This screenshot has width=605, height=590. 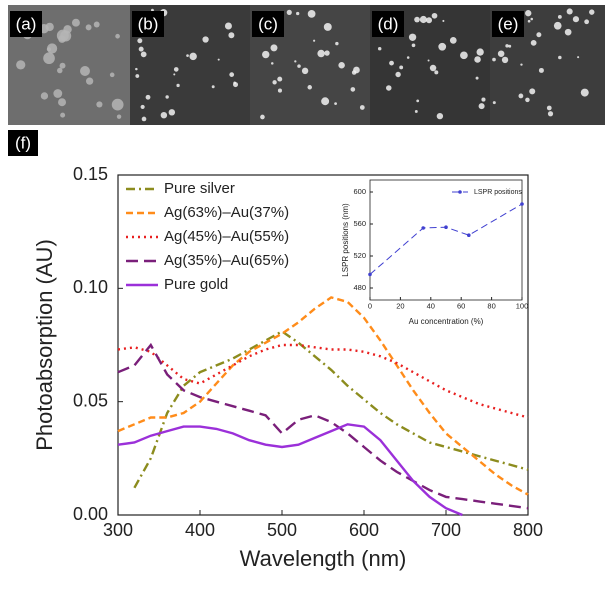 What do you see at coordinates (90, 400) in the screenshot?
I see `y-tick-label: 0.05` at bounding box center [90, 400].